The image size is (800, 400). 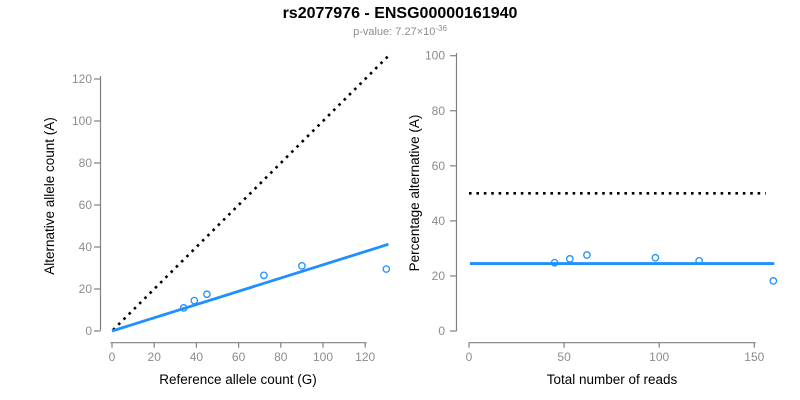 I want to click on x-tick-label: 120, so click(x=365, y=357).